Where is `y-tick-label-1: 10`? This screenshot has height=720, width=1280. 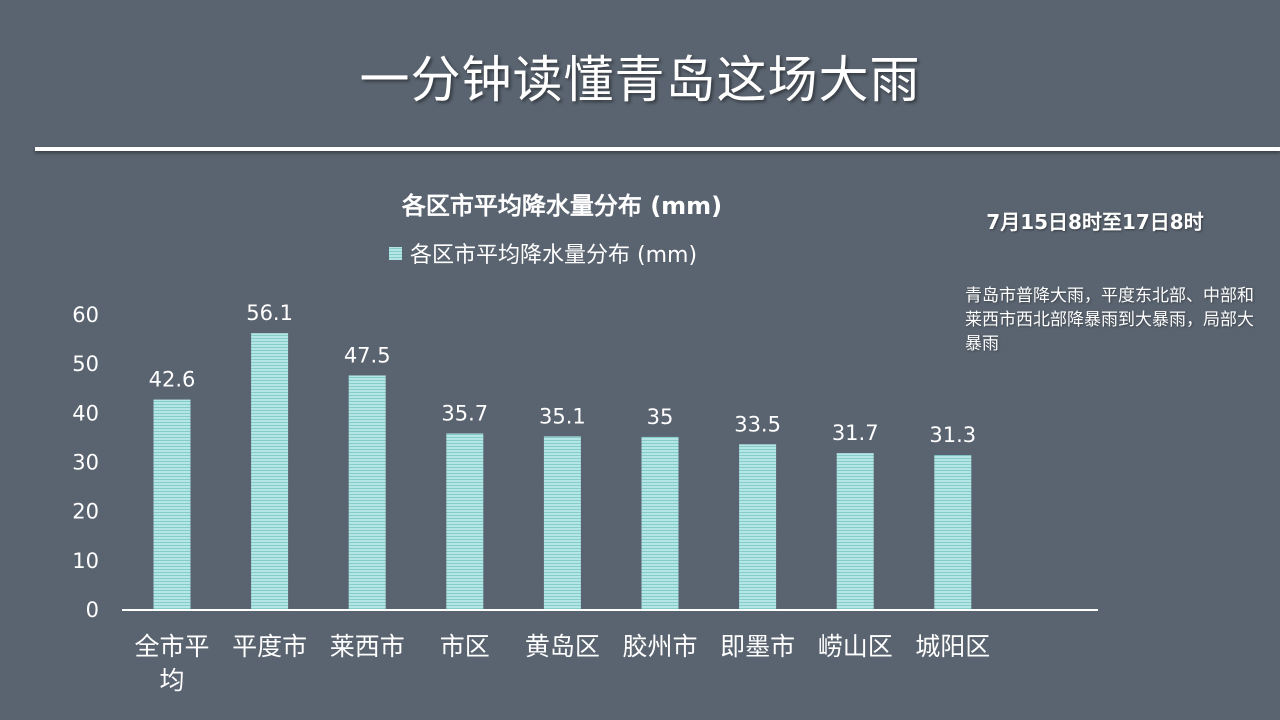
y-tick-label-1: 10 is located at coordinates (85, 561).